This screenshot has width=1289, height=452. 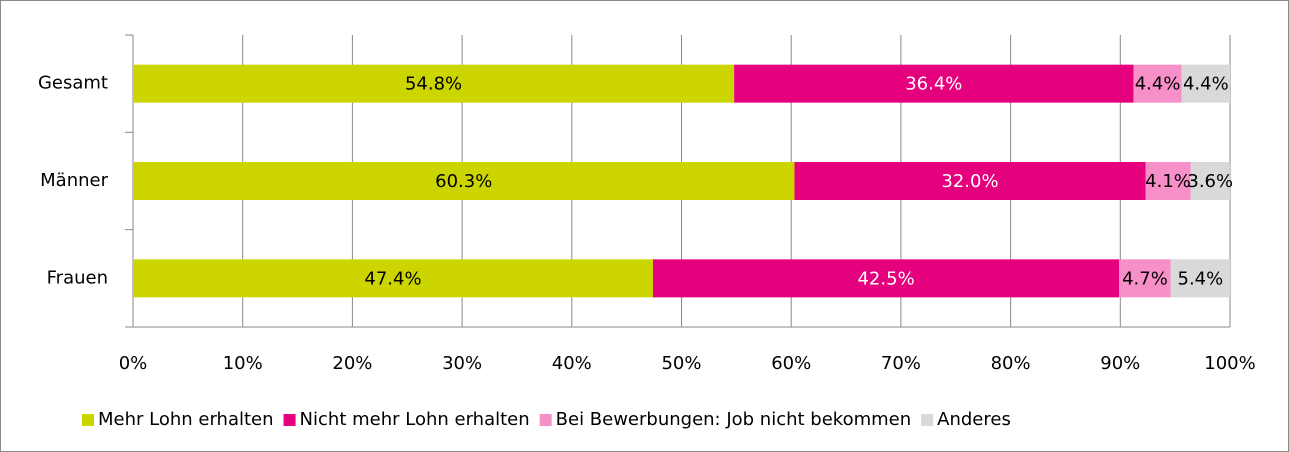 What do you see at coordinates (572, 363) in the screenshot?
I see `x-tick-label: 40%` at bounding box center [572, 363].